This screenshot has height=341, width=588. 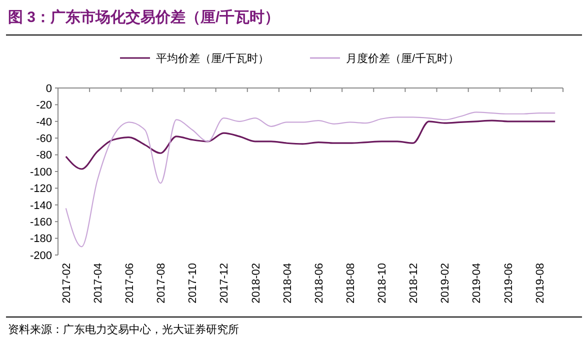 What do you see at coordinates (256, 283) in the screenshot?
I see `x-tick-label: 2018-02` at bounding box center [256, 283].